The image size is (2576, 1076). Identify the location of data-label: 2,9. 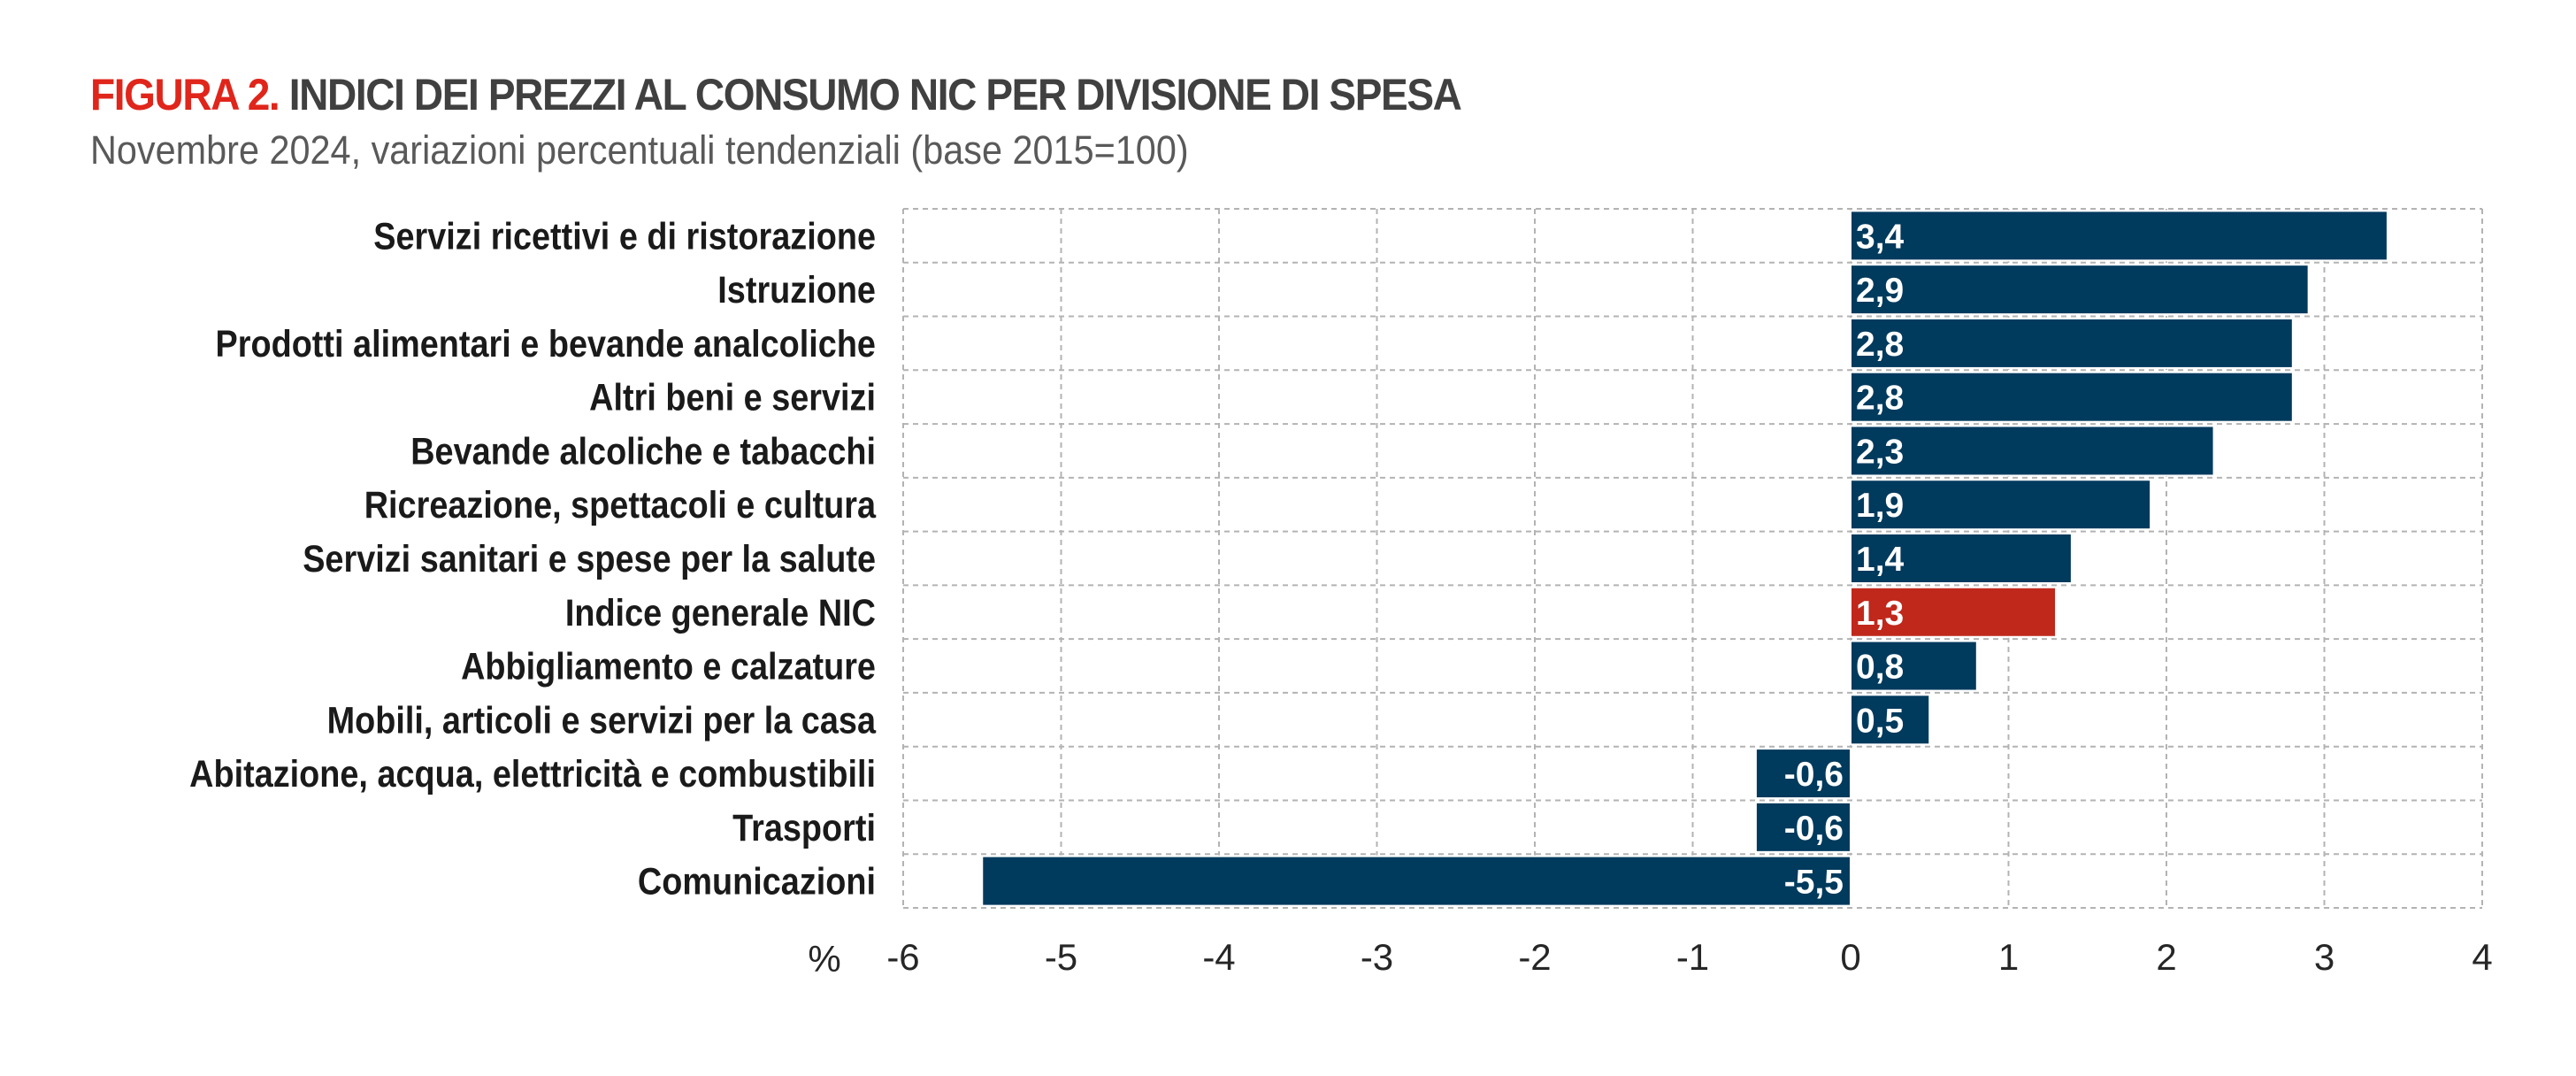
(1880, 291).